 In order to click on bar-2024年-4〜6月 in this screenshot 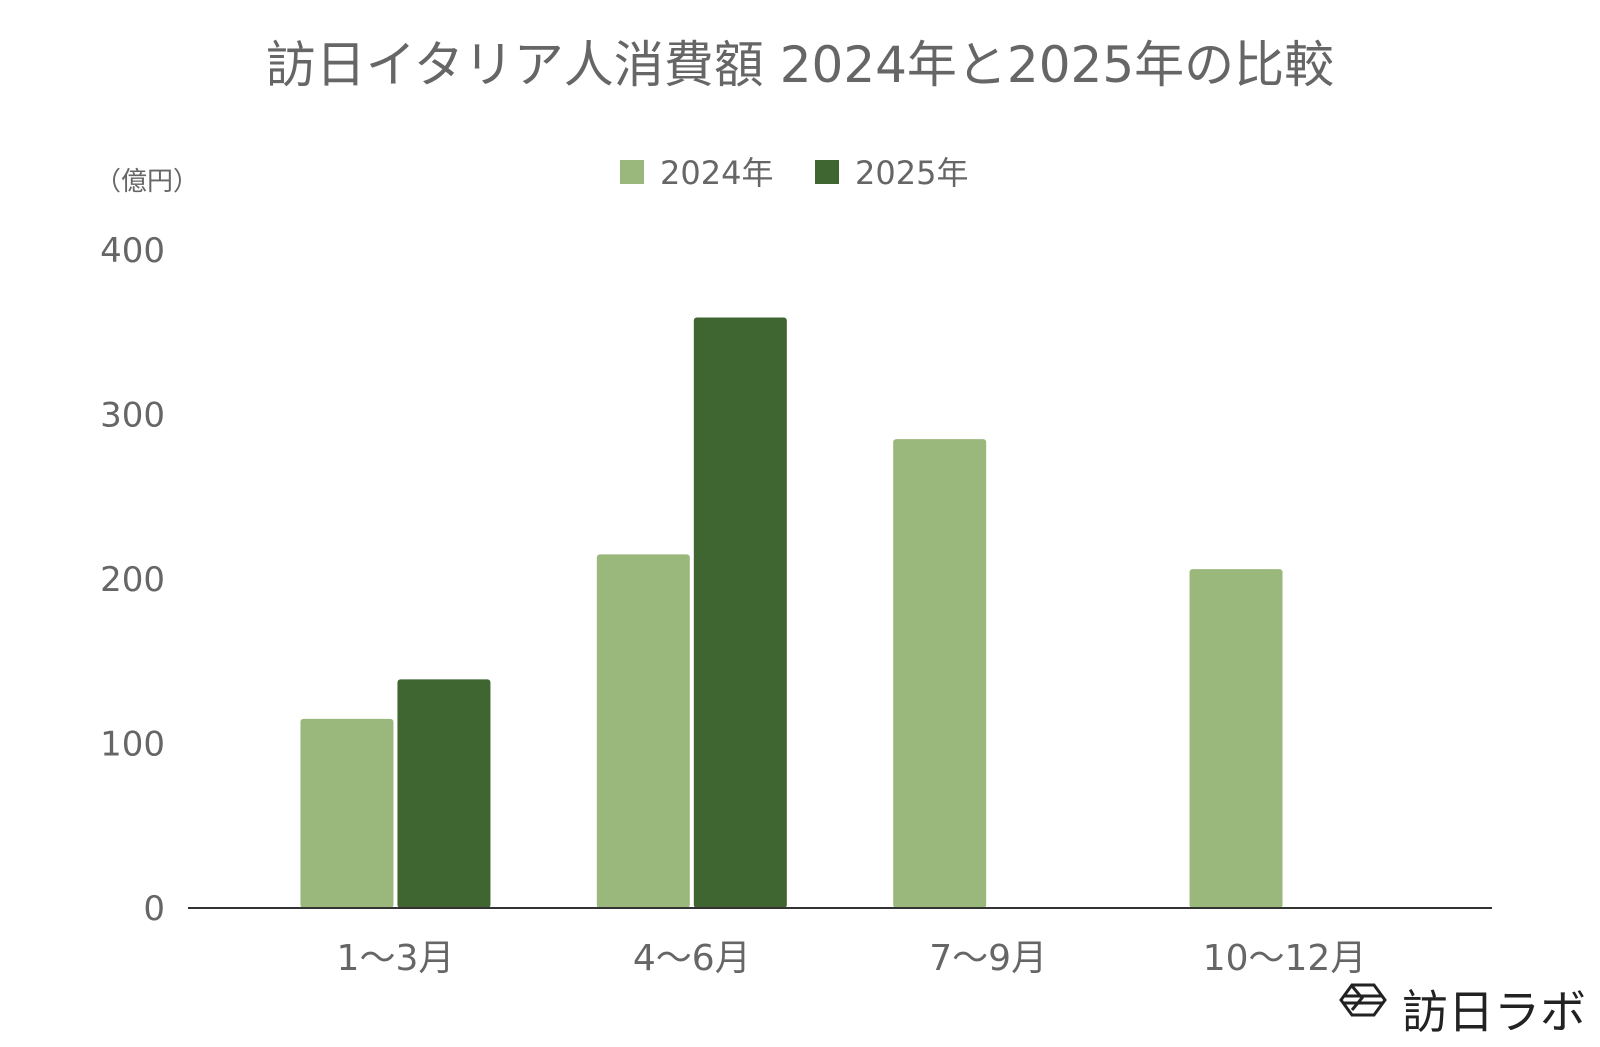, I will do `click(643, 731)`.